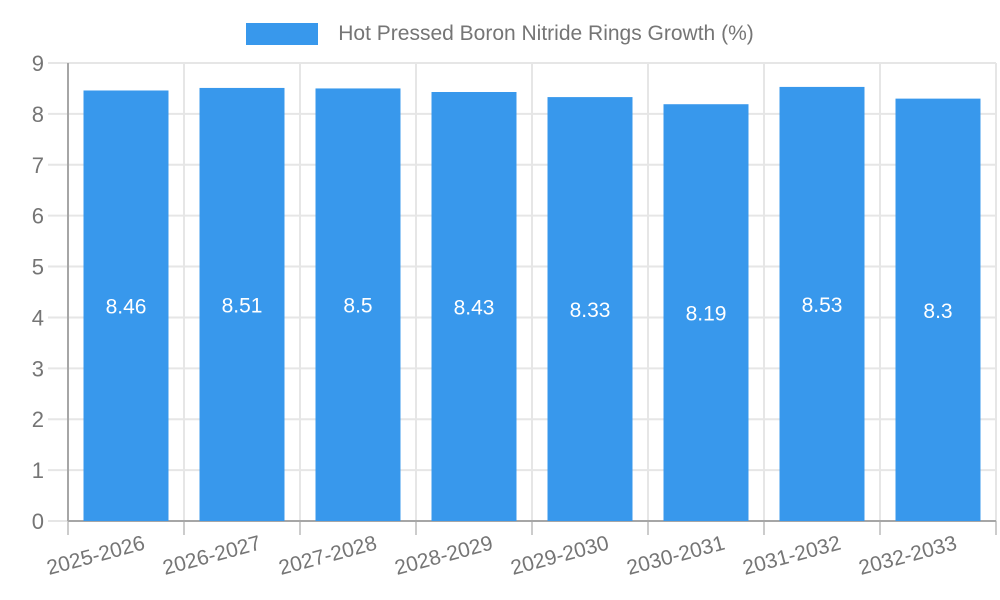 The width and height of the screenshot is (1000, 600). Describe the element at coordinates (443, 556) in the screenshot. I see `x-tick-label: 2028-2029` at that location.